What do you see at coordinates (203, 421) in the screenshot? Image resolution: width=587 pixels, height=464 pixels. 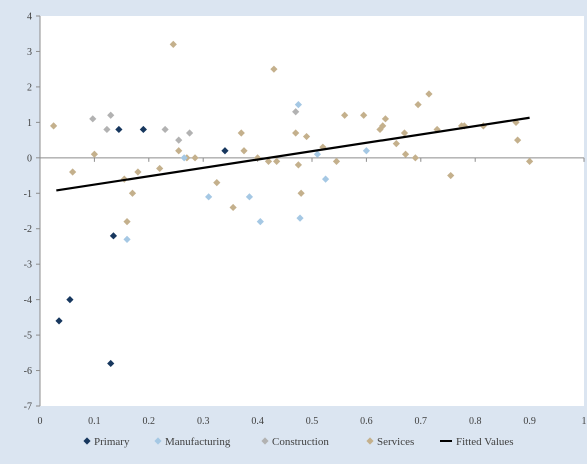 I see `x-tick-label: 0.3` at bounding box center [203, 421].